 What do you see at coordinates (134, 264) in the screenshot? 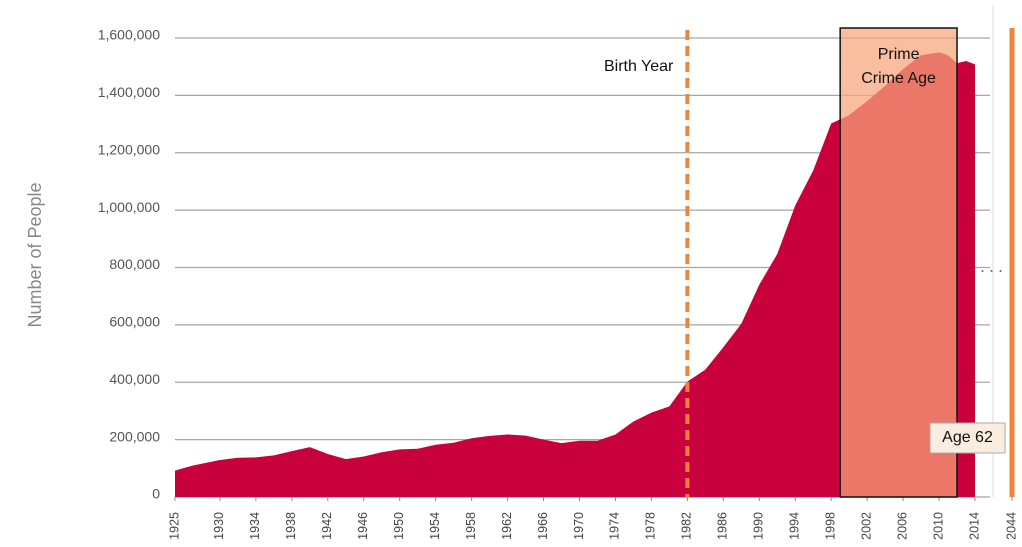
I see `y-tick-label: 800,000` at bounding box center [134, 264].